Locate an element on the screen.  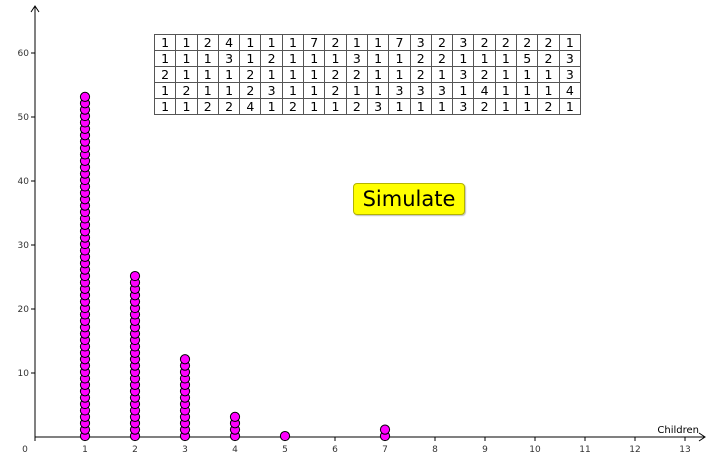
x-axis-arrow is located at coordinates (702, 437).